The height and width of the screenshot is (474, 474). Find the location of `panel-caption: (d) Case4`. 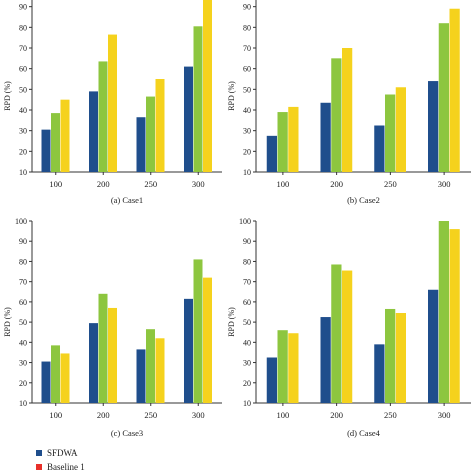

panel-caption: (d) Case4 is located at coordinates (364, 433).